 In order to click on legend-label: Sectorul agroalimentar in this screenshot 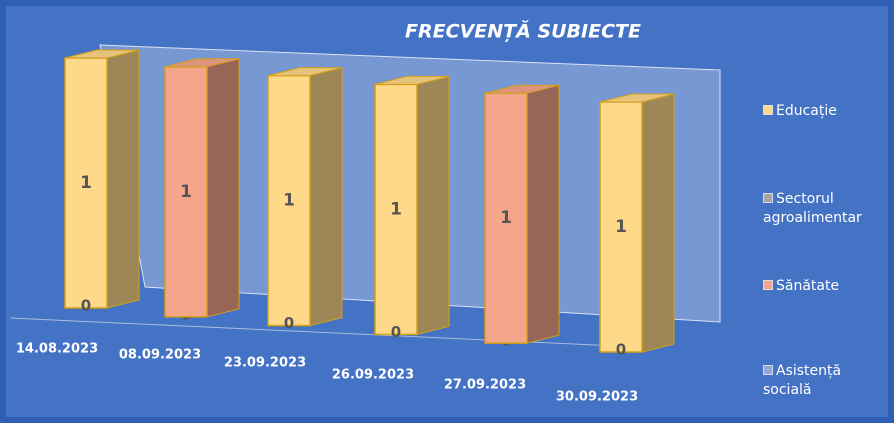, I will do `click(812, 208)`.